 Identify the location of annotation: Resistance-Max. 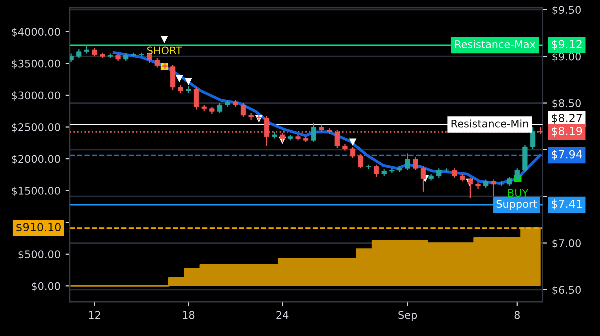
(496, 44).